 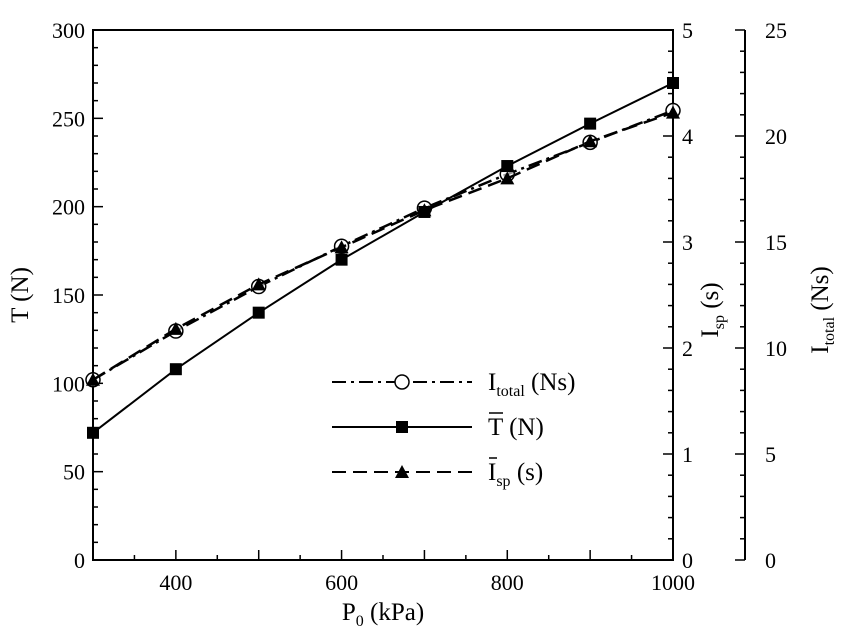 I want to click on y-left-tick-label: 50, so click(x=74, y=472).